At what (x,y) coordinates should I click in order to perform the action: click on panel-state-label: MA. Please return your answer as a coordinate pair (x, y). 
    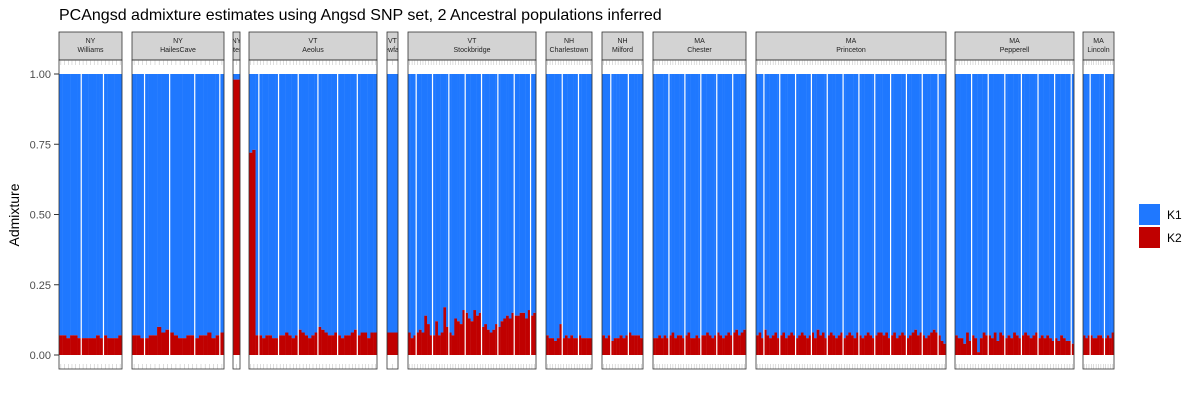
    Looking at the image, I should click on (851, 41).